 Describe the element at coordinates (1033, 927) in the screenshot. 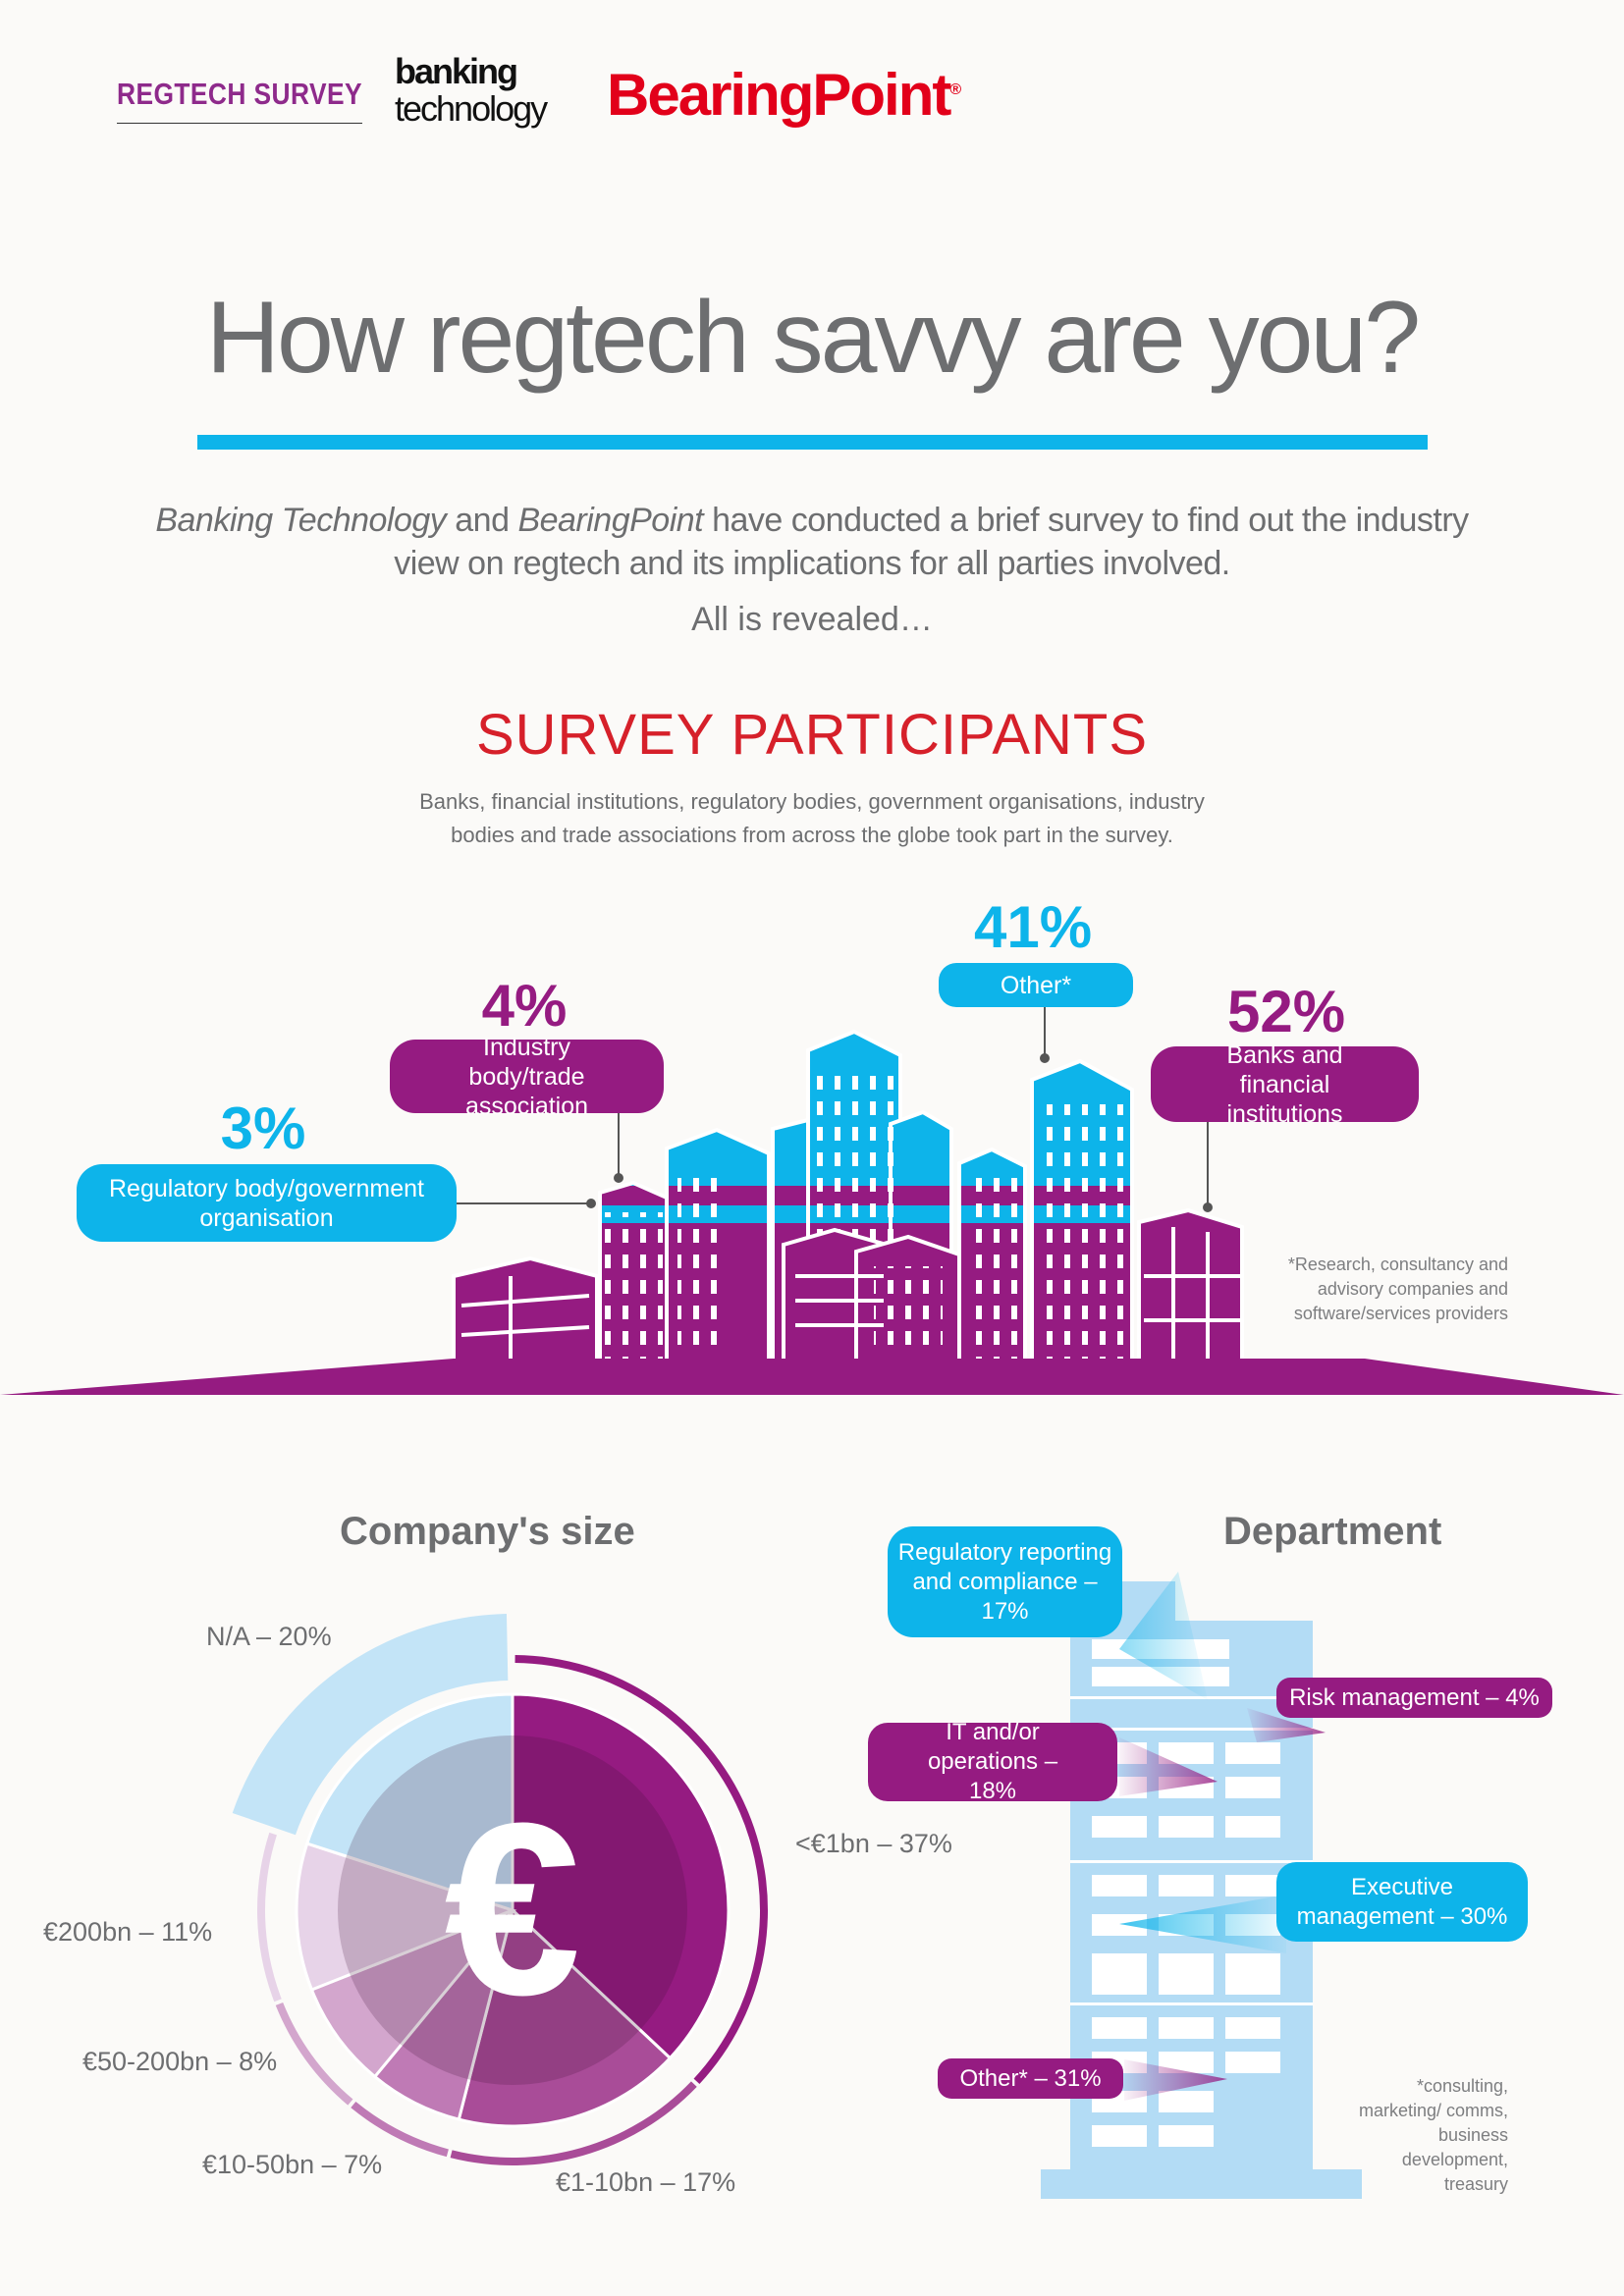

I see `participant-pct-other: 41%` at that location.